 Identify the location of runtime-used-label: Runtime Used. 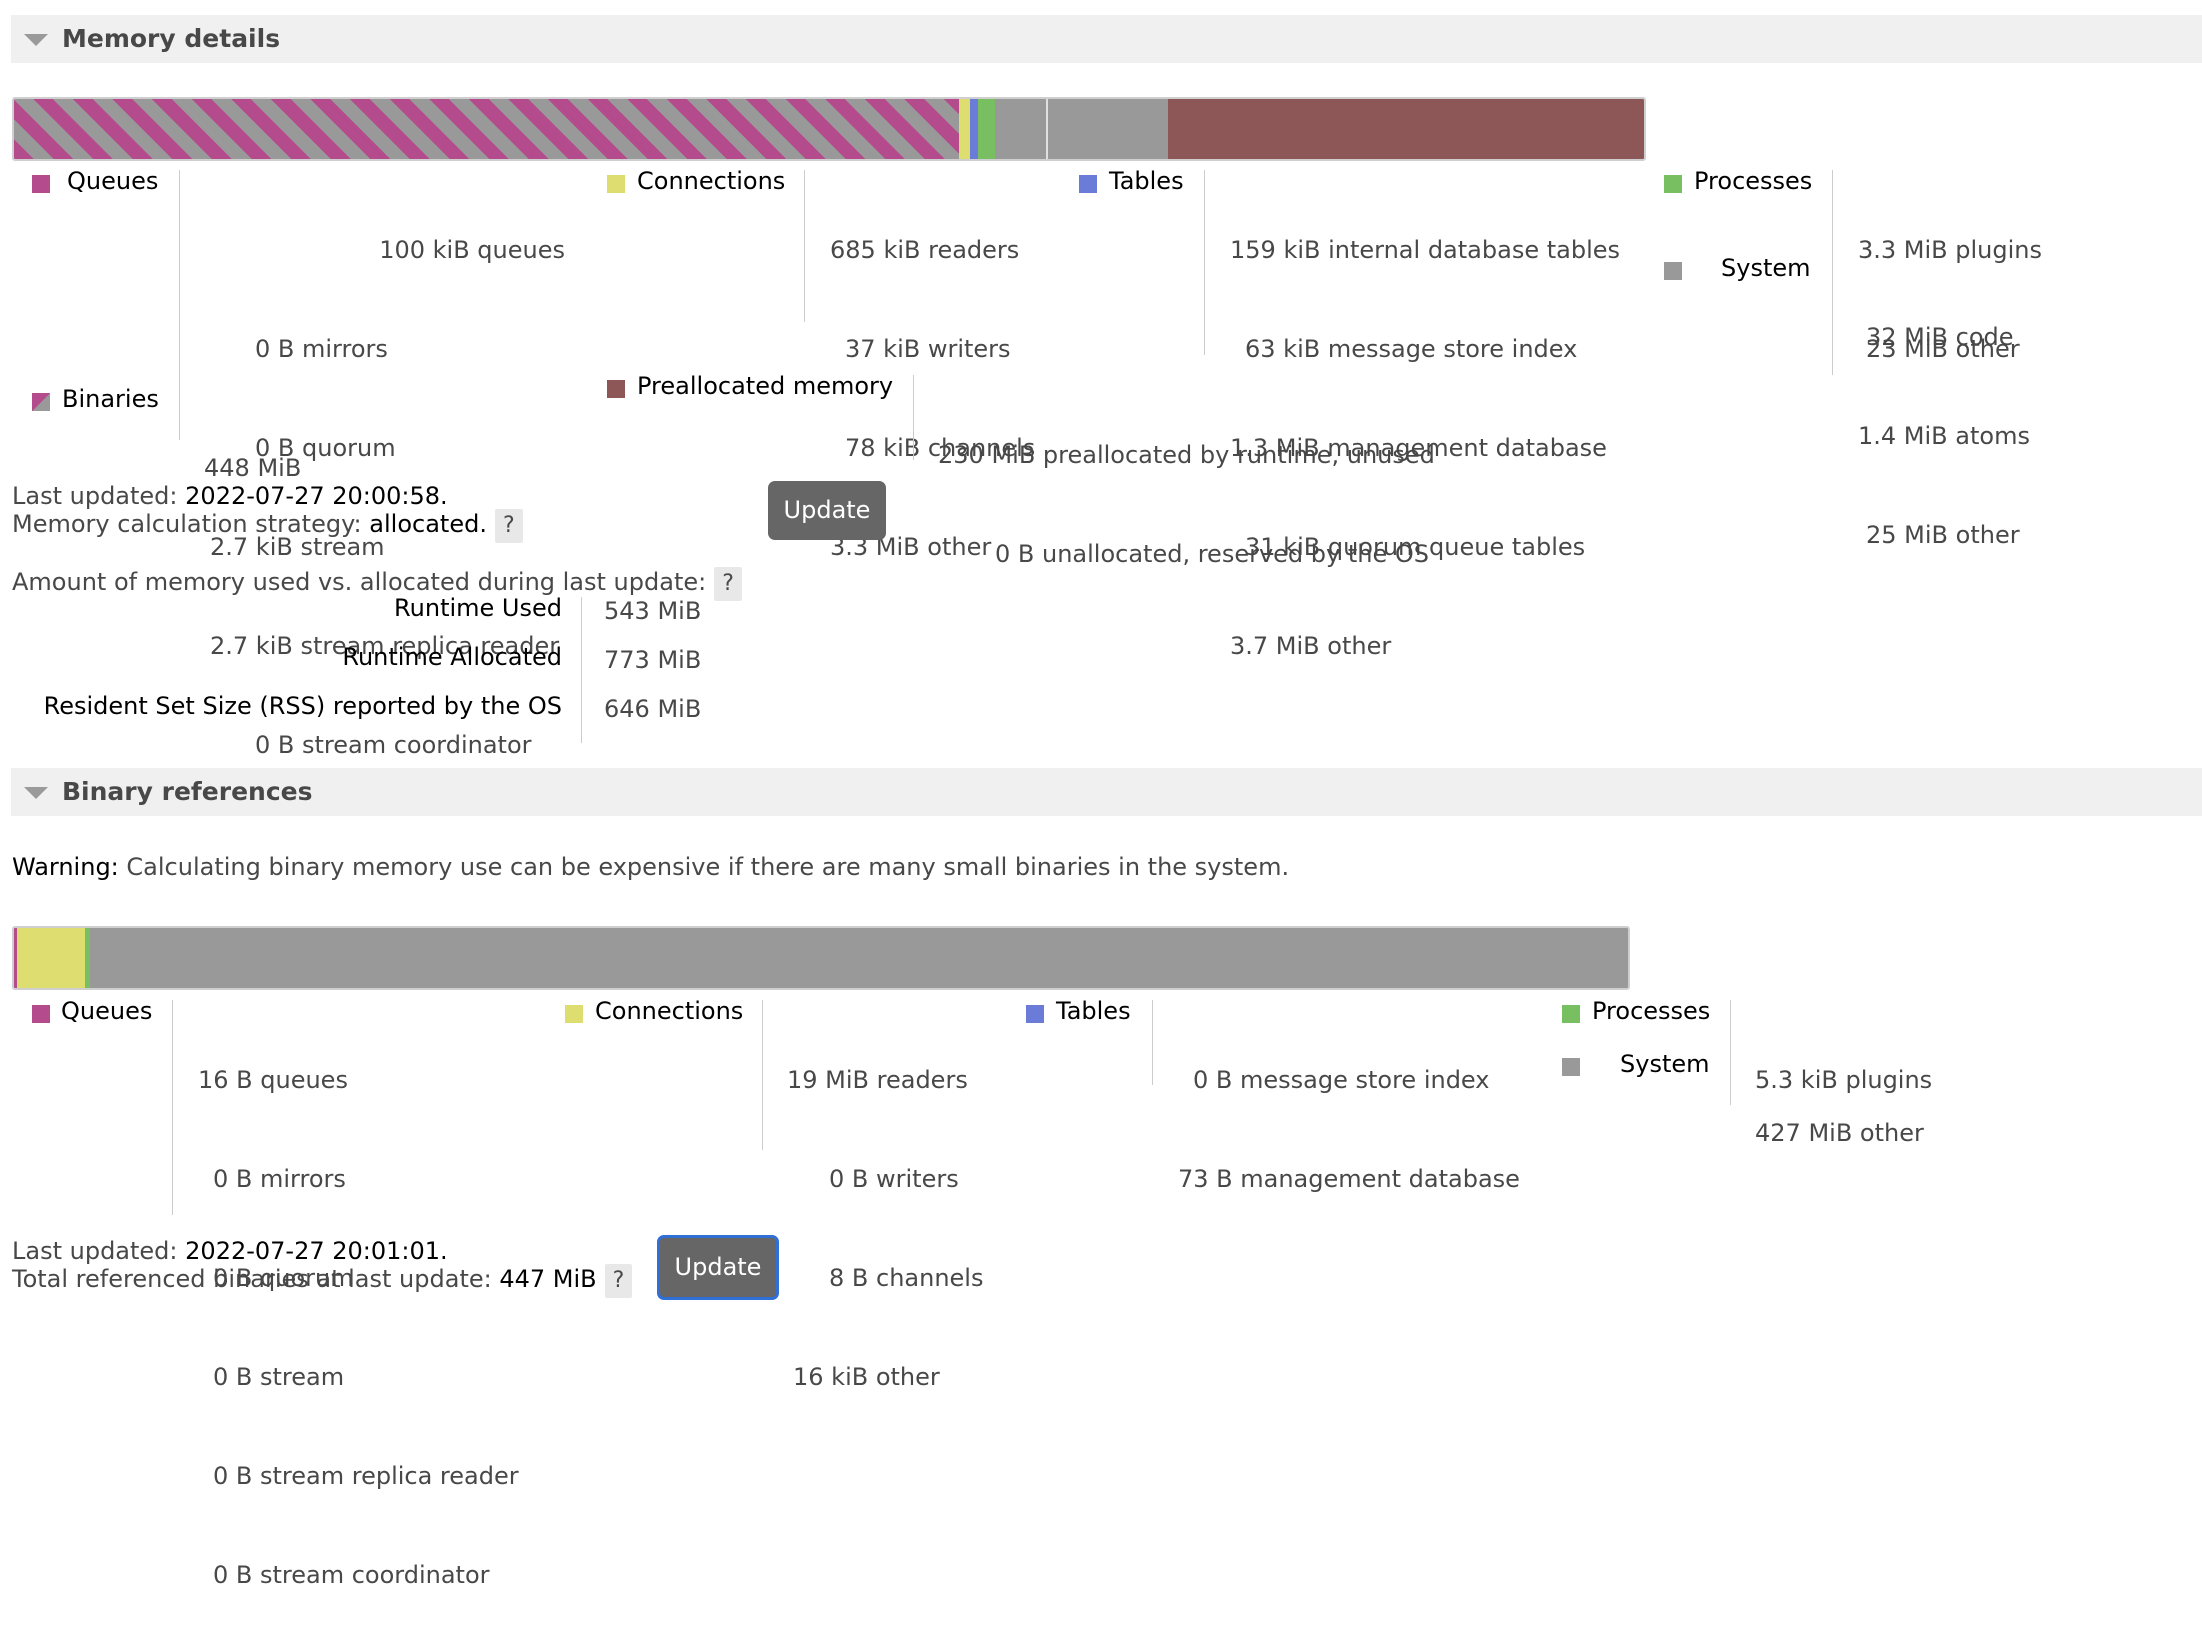
(478, 608).